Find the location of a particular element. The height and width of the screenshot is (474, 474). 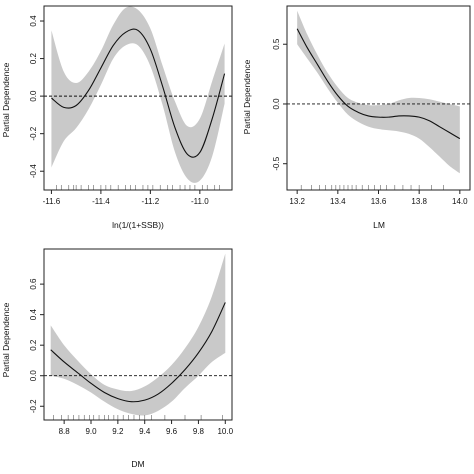

x-axis-label: DM is located at coordinates (137, 464).